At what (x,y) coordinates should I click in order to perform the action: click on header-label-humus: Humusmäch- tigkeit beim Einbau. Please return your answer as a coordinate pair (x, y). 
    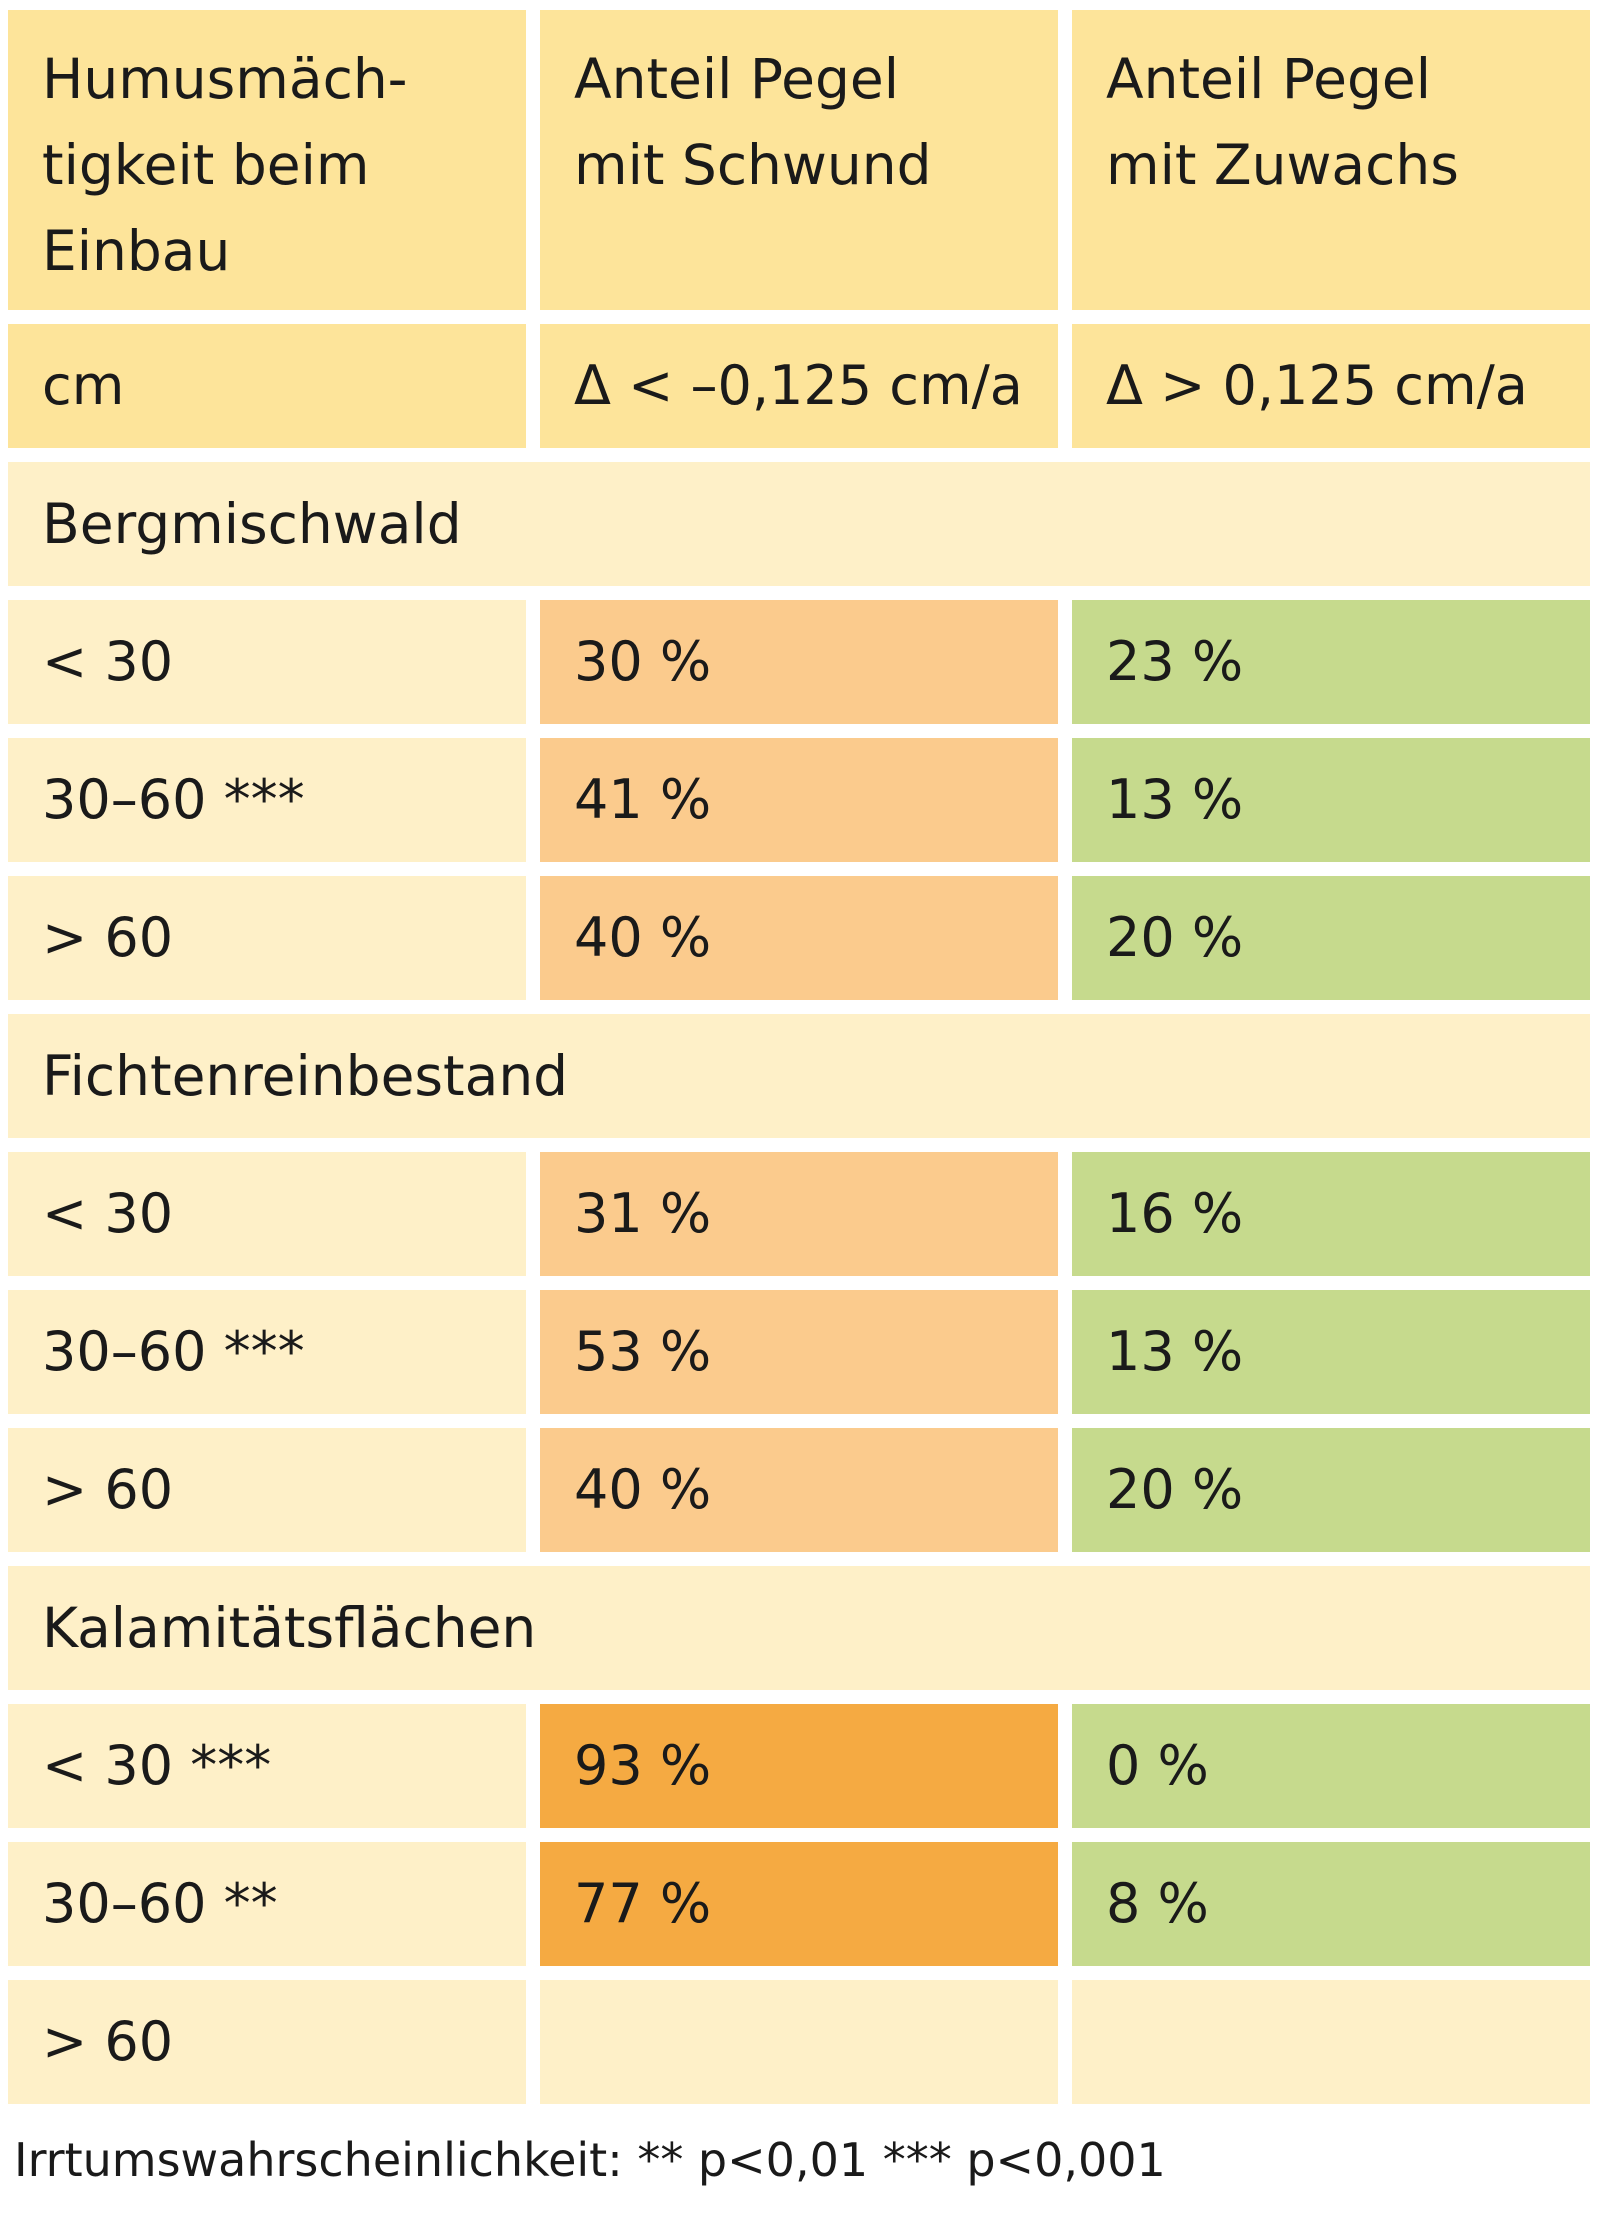
    Looking at the image, I should click on (225, 165).